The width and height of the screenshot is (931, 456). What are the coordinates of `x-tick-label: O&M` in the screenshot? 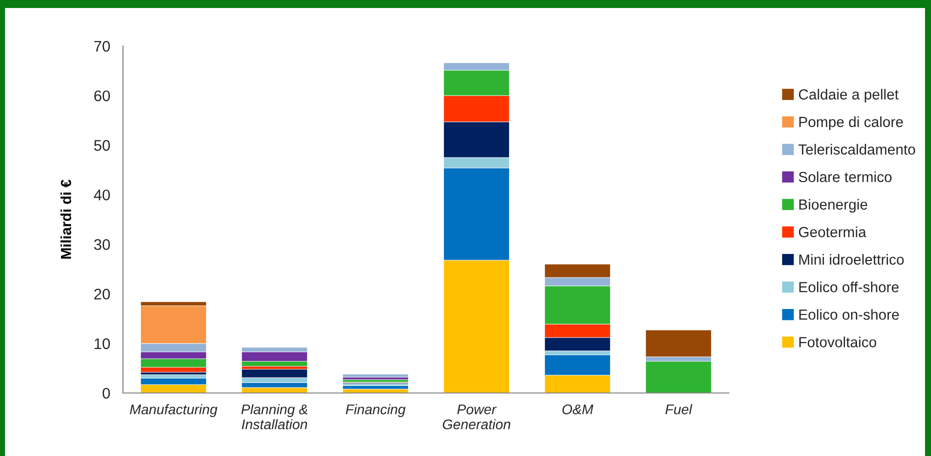 It's located at (578, 409).